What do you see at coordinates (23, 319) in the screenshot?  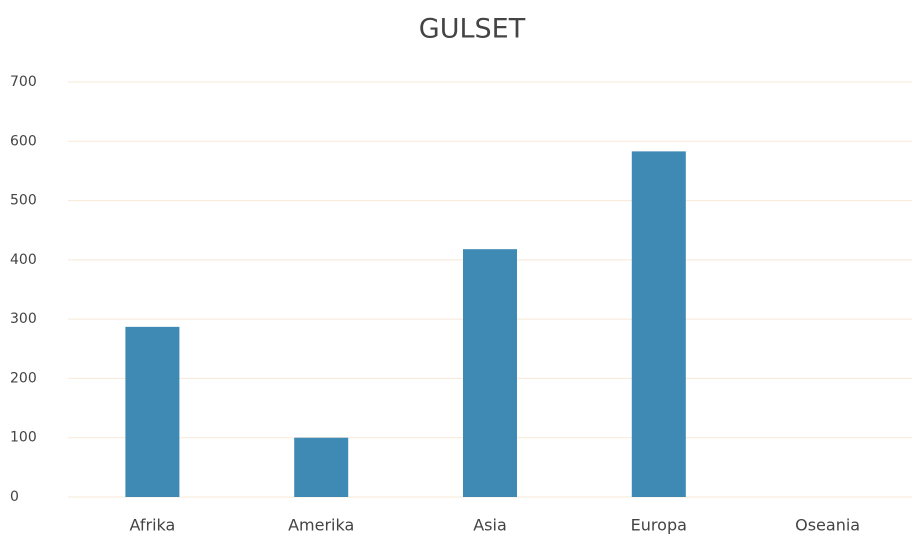 I see `y-tick-label: 300` at bounding box center [23, 319].